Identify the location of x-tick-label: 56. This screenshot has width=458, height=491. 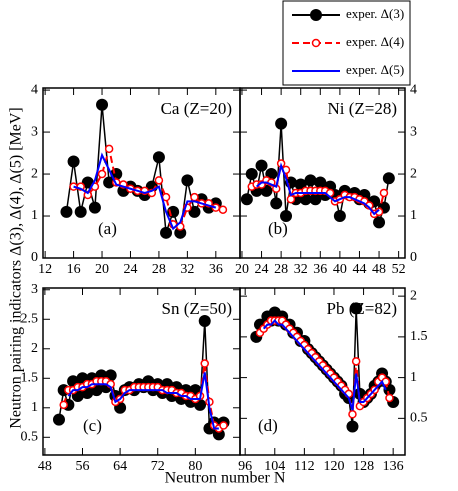
(82, 466).